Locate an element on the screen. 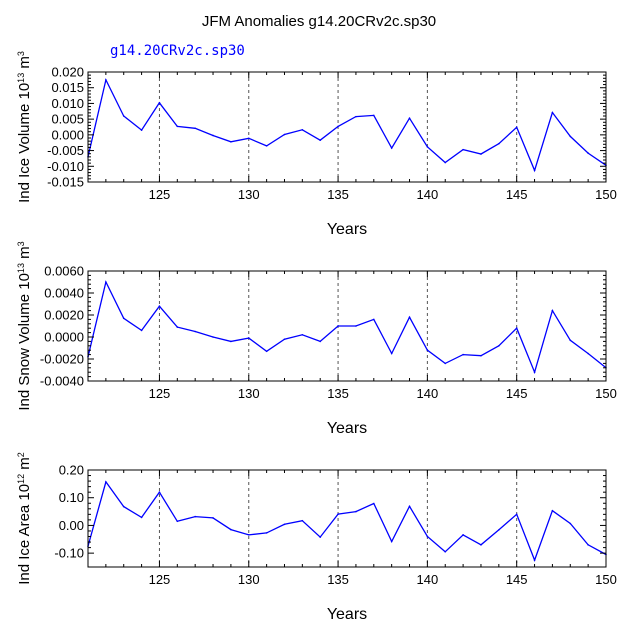 This screenshot has width=638, height=638. y-tick-label: -0.0040 is located at coordinates (62, 381).